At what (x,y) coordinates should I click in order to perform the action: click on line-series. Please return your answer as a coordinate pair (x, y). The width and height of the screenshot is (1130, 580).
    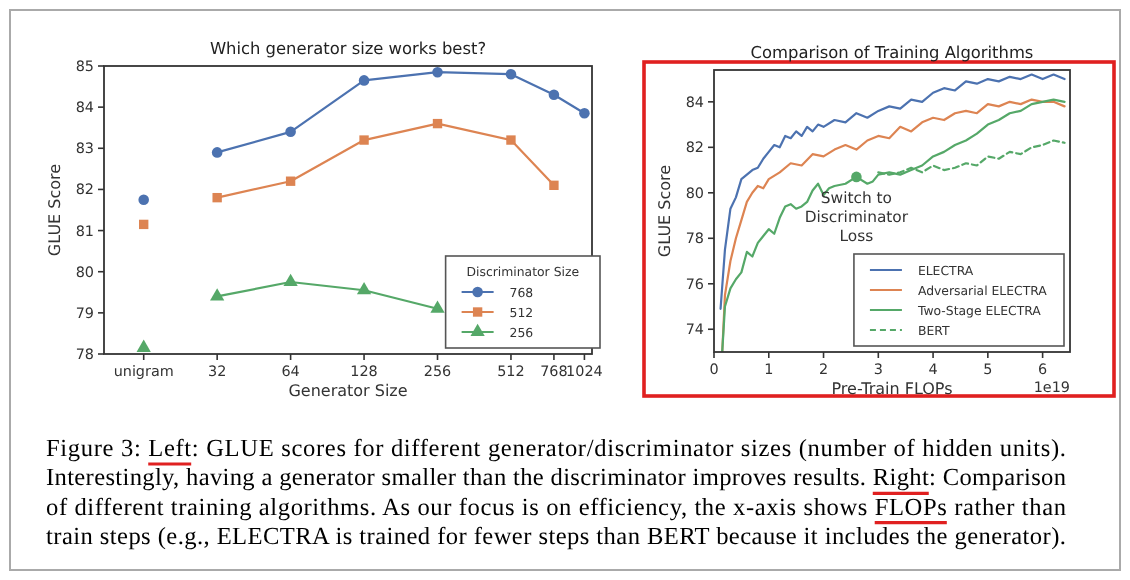
    Looking at the image, I should click on (893, 225).